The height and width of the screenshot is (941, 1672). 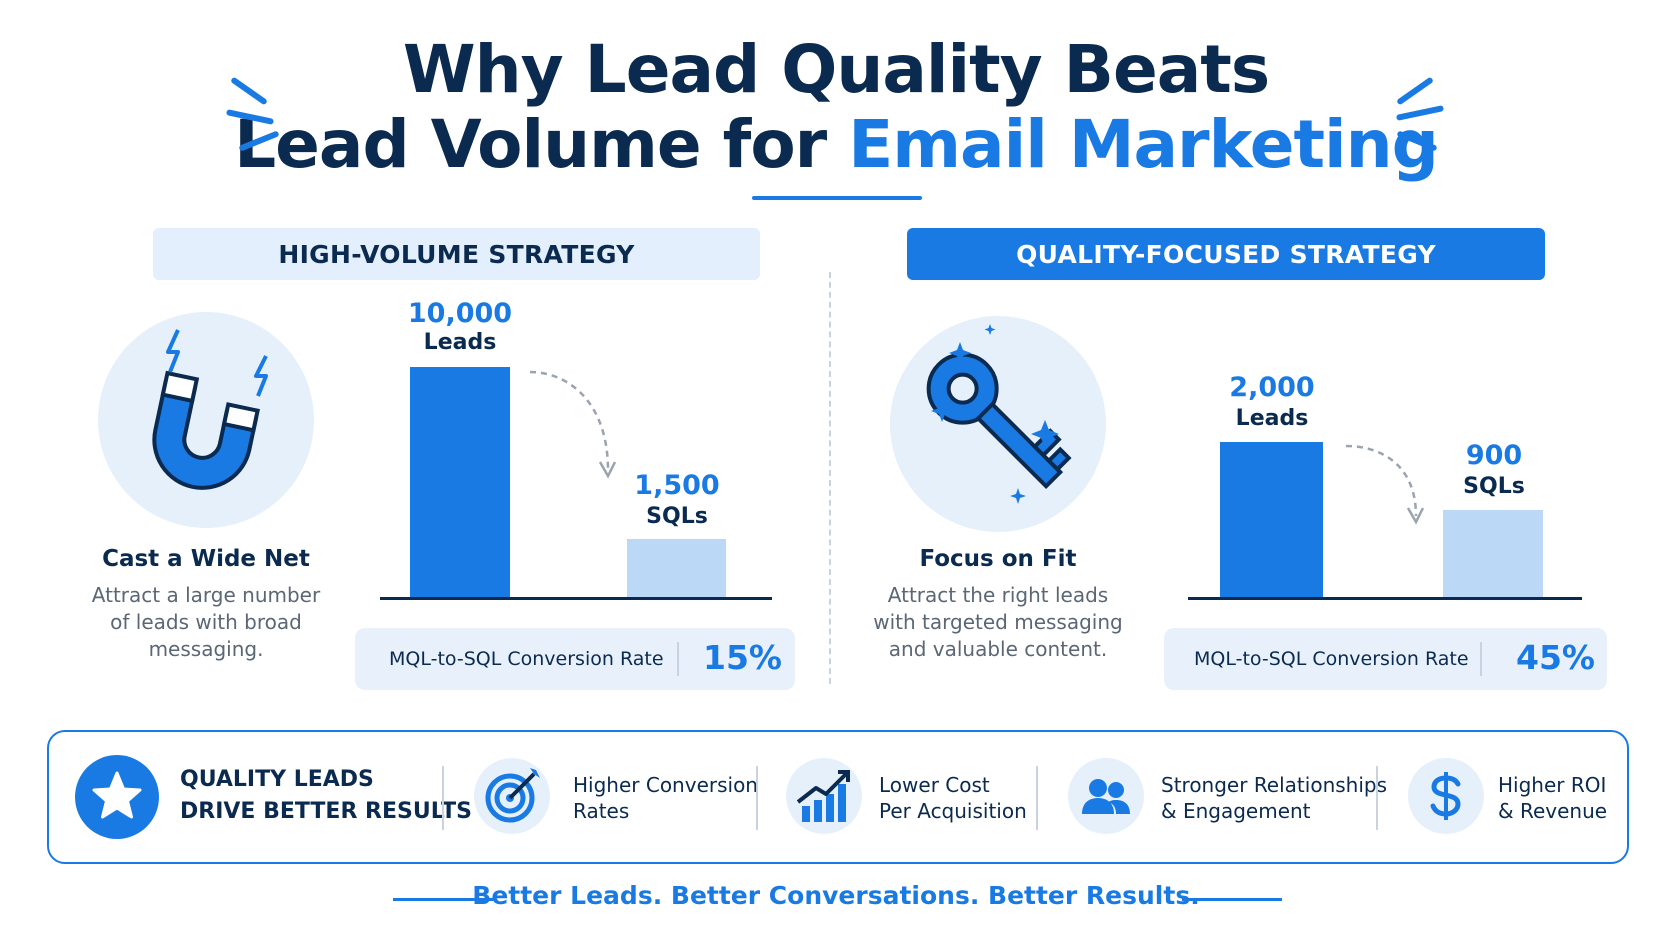 I want to click on quality-sqls-value: 900, so click(x=1494, y=455).